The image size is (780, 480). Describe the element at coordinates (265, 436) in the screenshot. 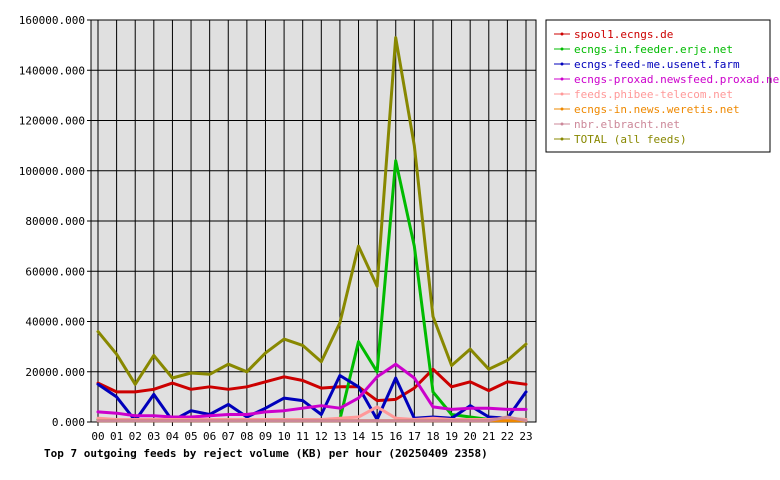

I see `x-tick-label: 09` at that location.